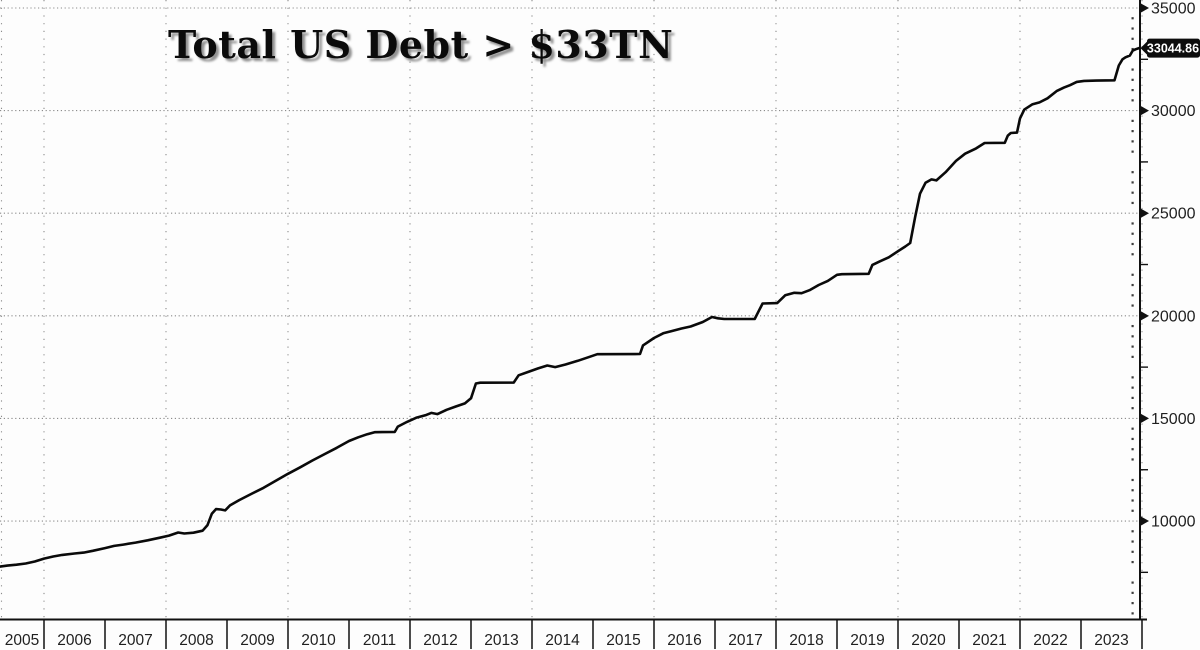 Image resolution: width=1200 pixels, height=650 pixels. What do you see at coordinates (928, 640) in the screenshot?
I see `x-axis-year-label: 2020` at bounding box center [928, 640].